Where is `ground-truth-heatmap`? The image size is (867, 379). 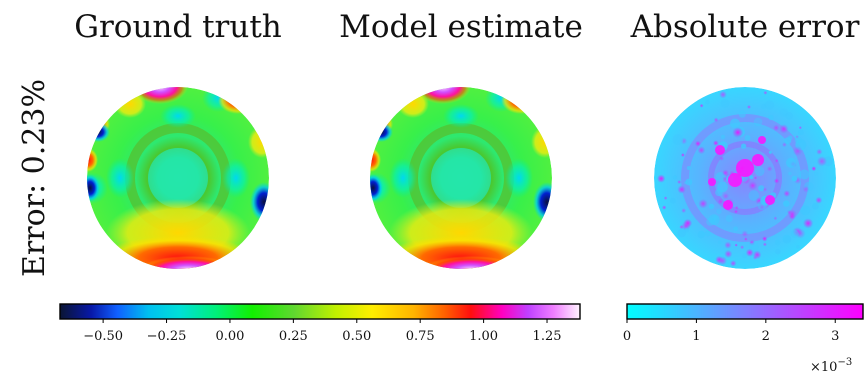 ground-truth-heatmap is located at coordinates (177, 176).